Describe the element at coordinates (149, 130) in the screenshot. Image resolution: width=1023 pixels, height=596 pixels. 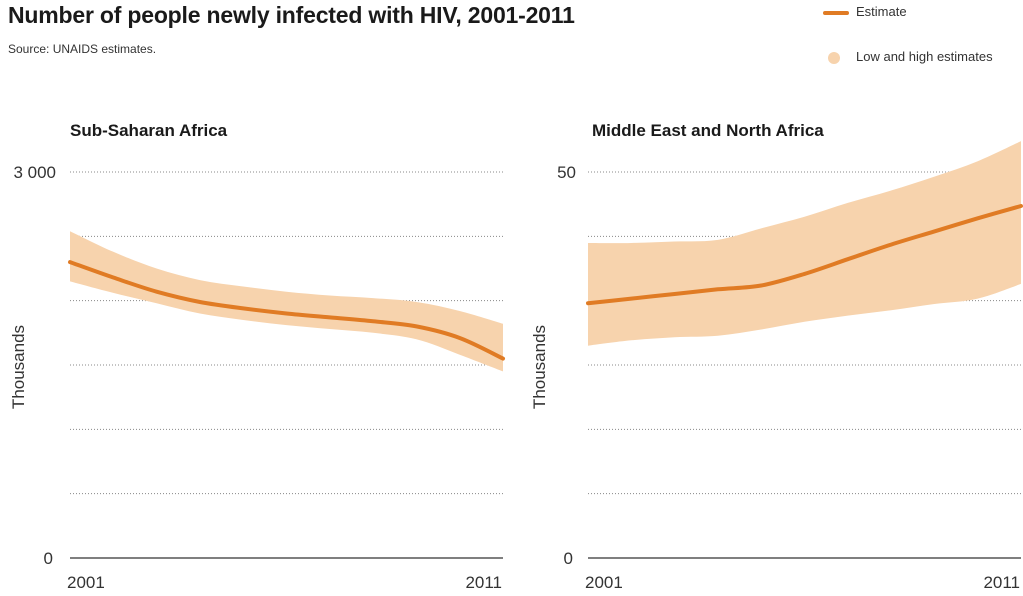
I see `panel-title: Sub-Saharan Africa` at that location.